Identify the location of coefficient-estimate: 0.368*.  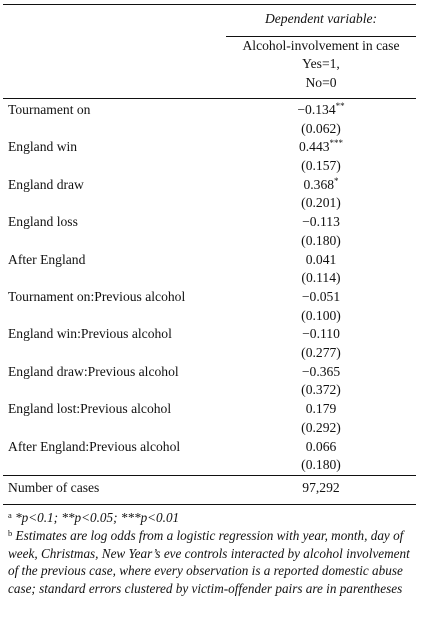
(321, 183).